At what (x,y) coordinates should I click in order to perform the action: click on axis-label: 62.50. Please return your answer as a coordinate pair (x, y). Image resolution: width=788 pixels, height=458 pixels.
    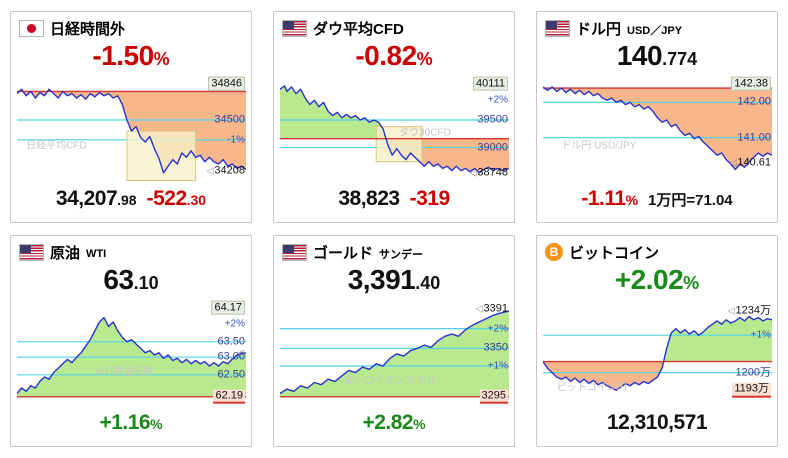
    Looking at the image, I should click on (231, 374).